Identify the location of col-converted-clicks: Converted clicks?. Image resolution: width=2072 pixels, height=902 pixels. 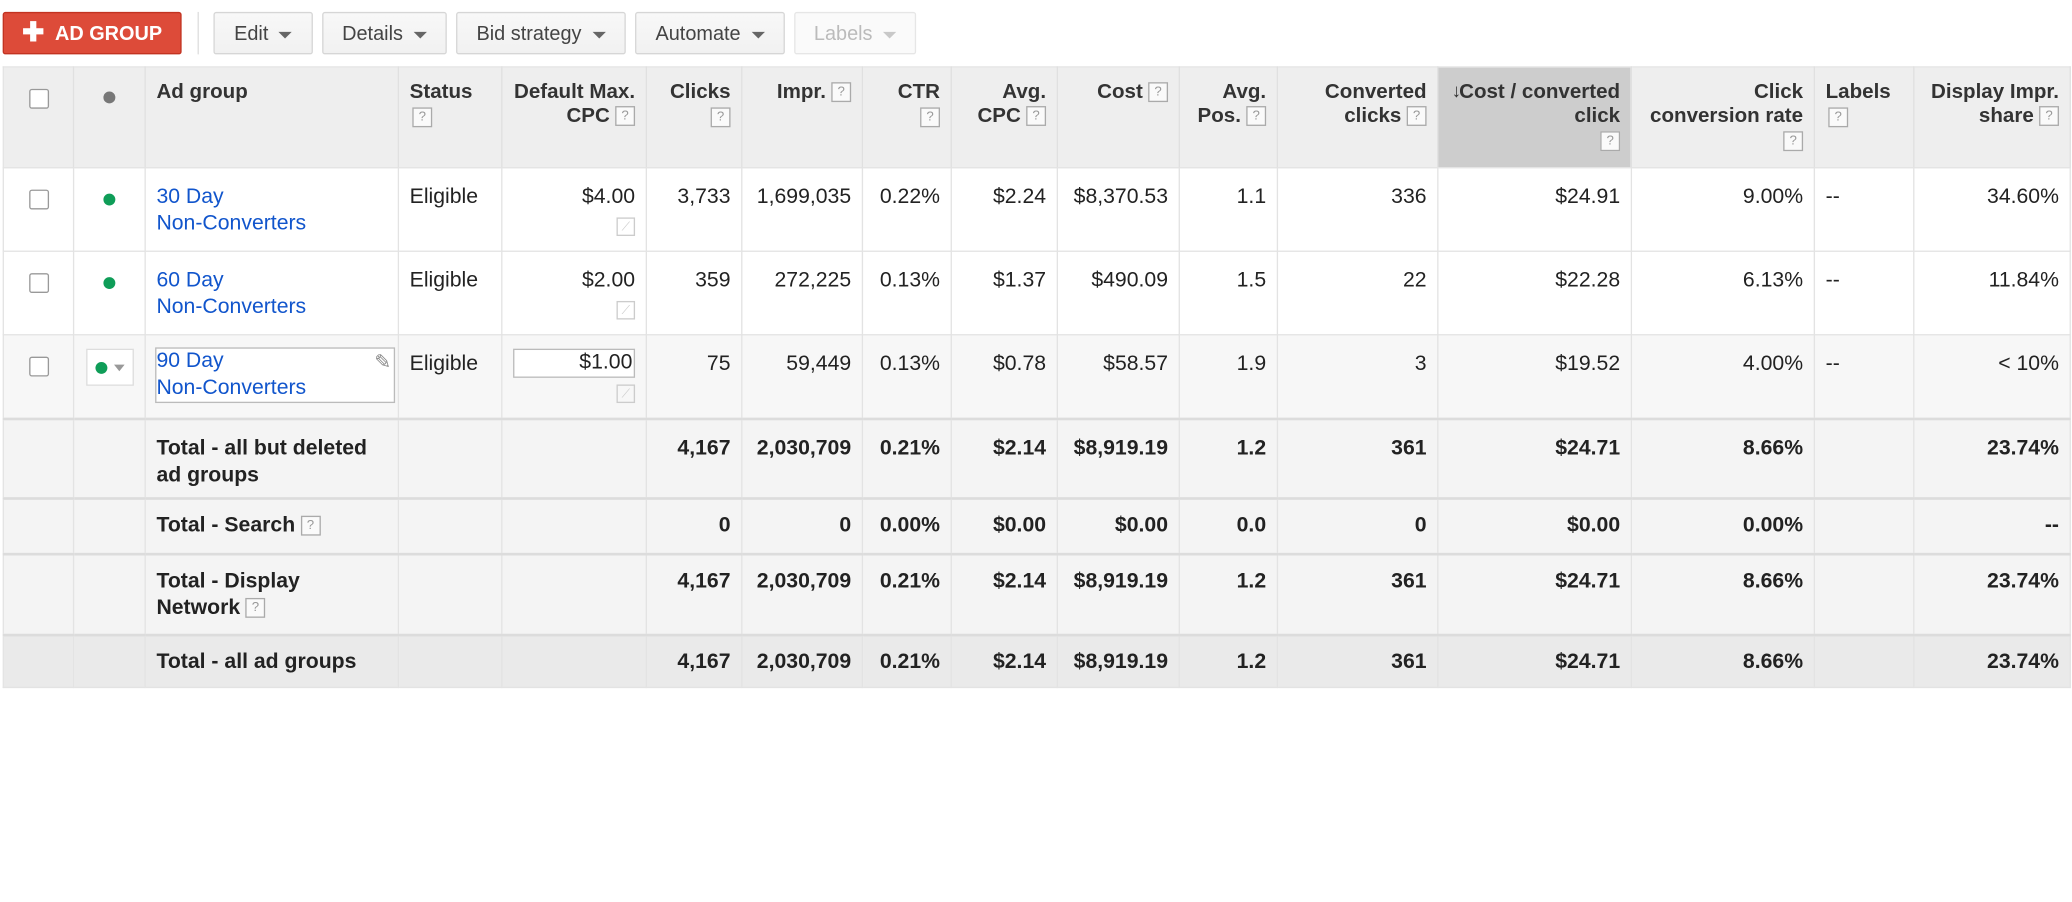
(1357, 117).